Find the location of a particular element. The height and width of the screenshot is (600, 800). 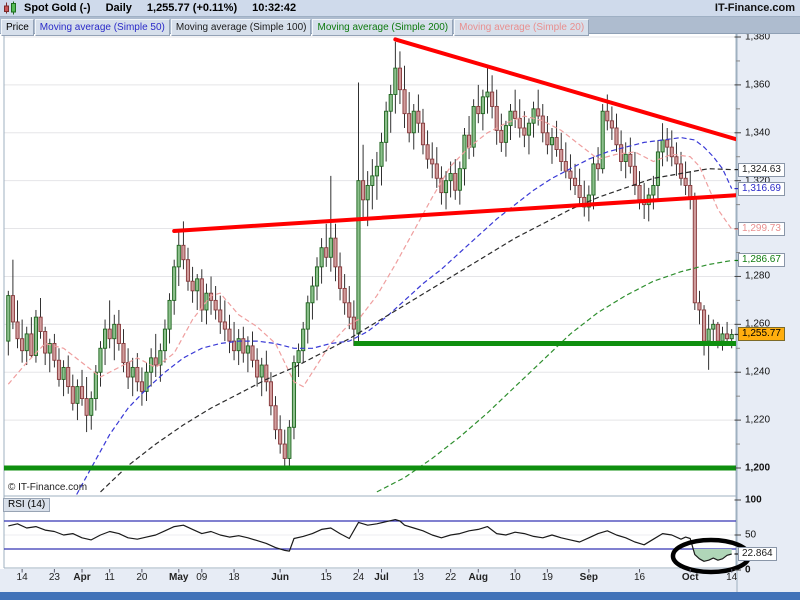

tab-ma-200: Moving average (Simple 200) is located at coordinates (383, 27).